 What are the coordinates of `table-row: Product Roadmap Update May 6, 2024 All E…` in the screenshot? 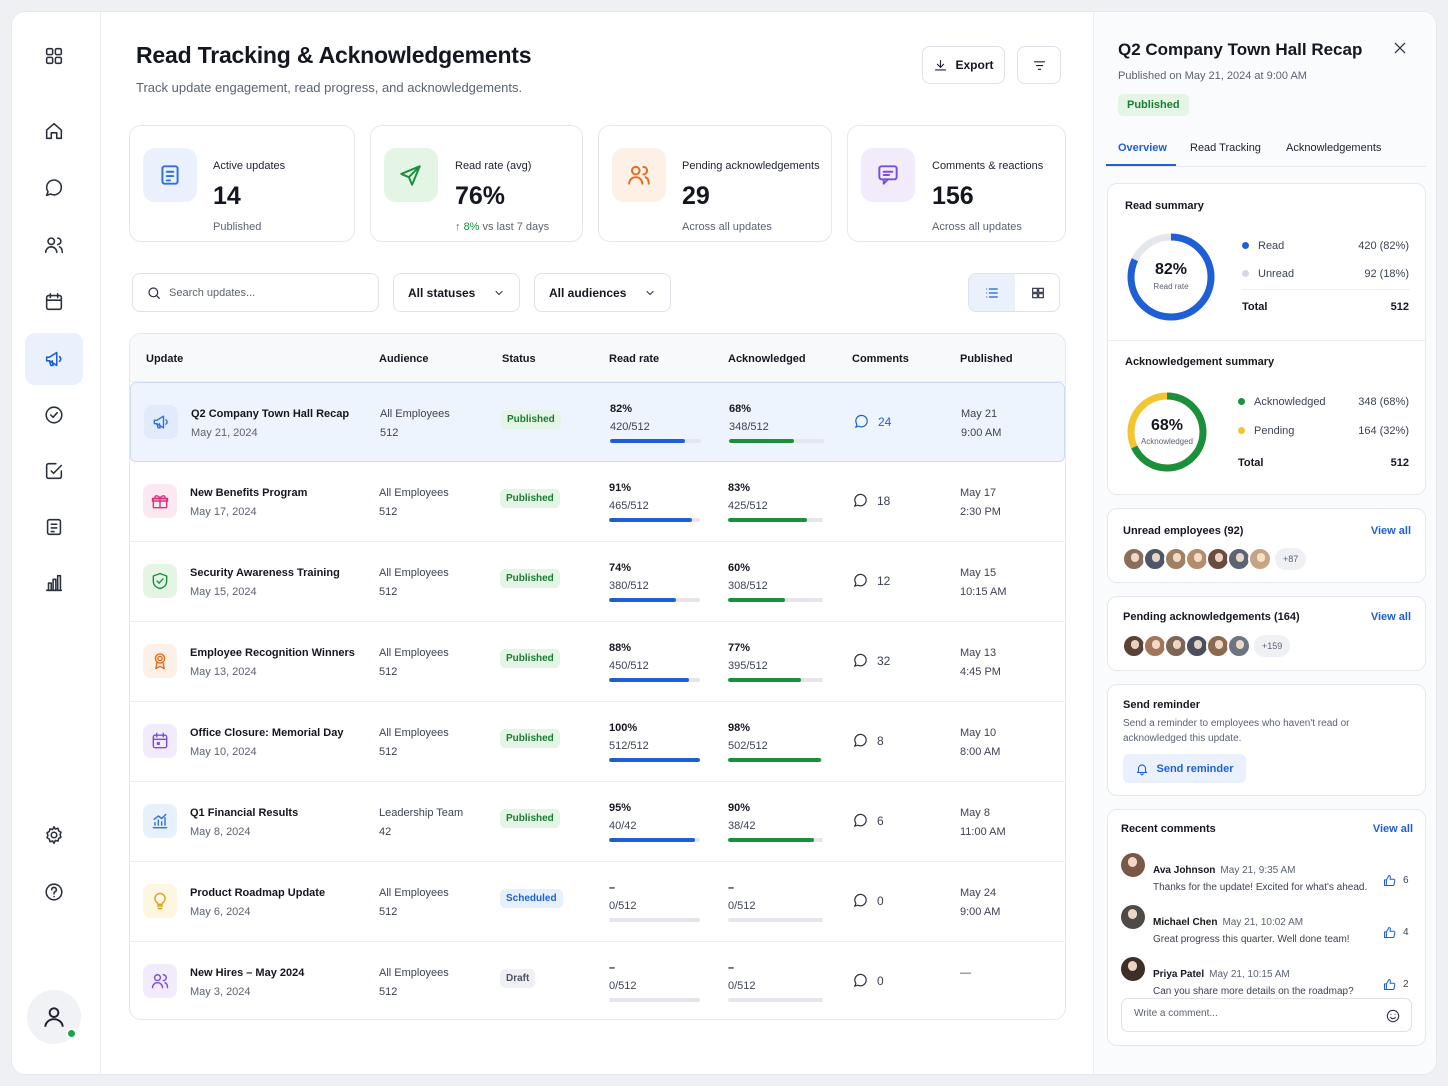 It's located at (597, 902).